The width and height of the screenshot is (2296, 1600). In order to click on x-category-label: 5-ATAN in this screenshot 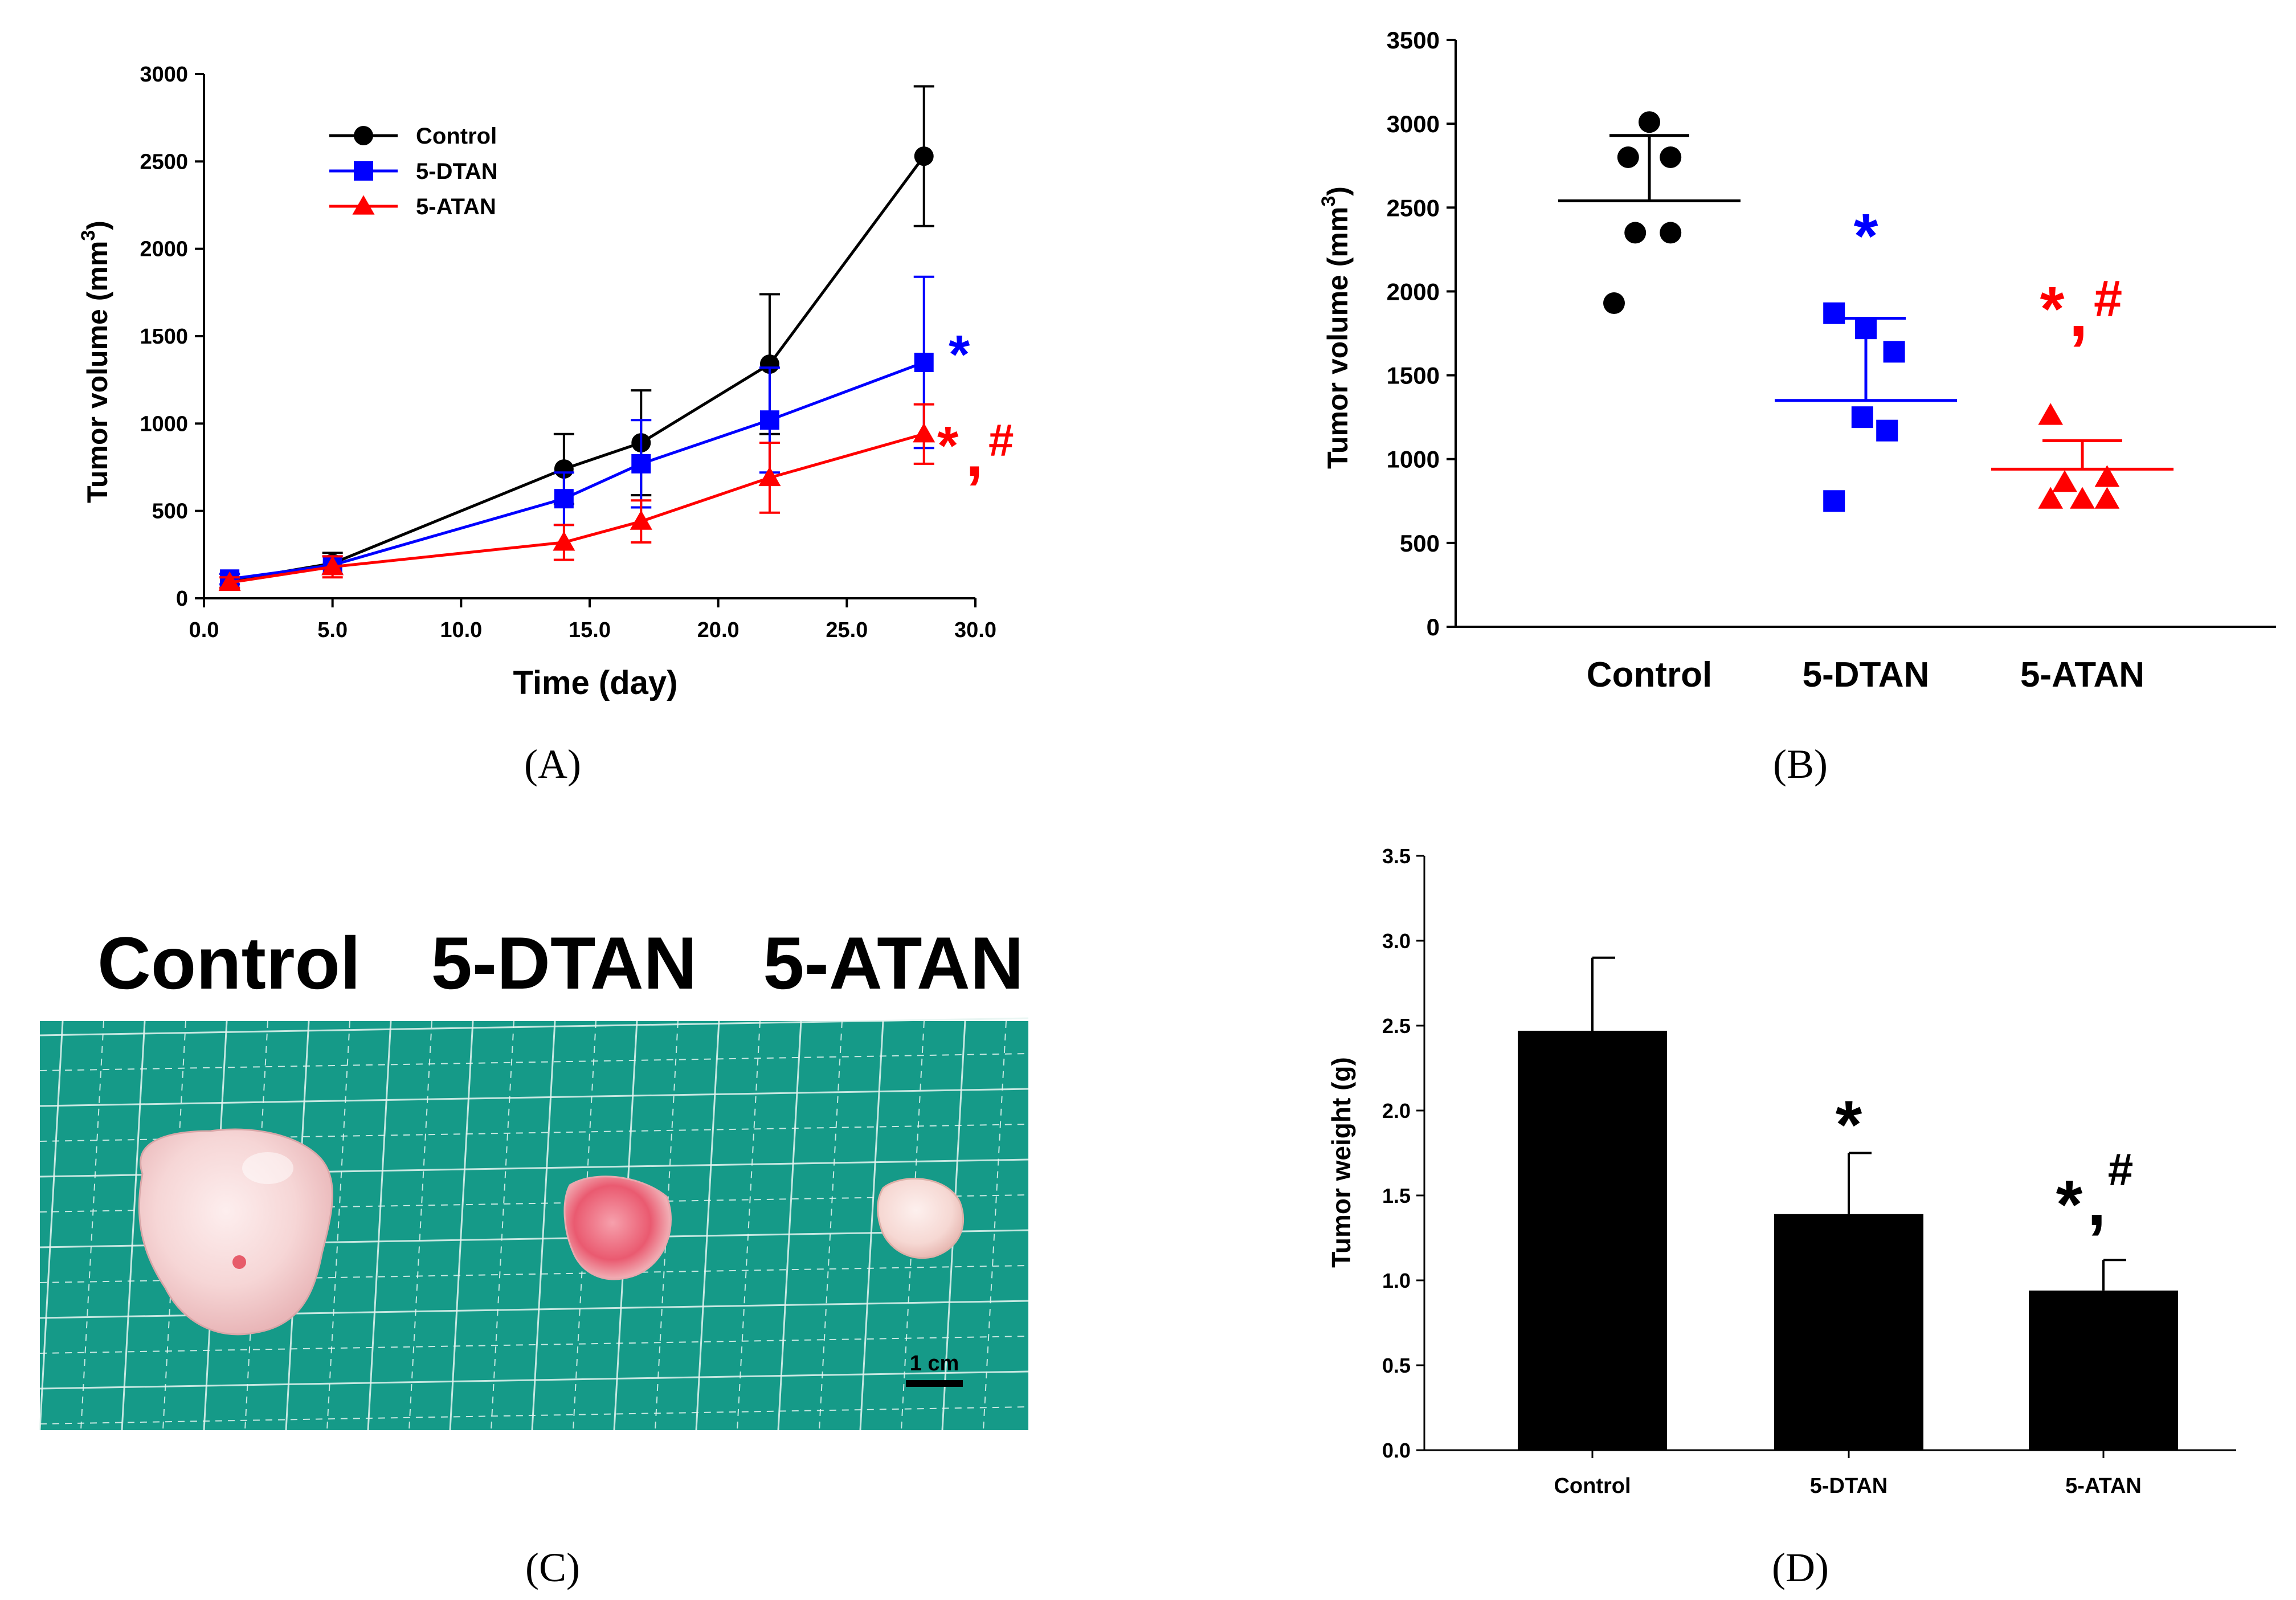, I will do `click(2103, 1486)`.